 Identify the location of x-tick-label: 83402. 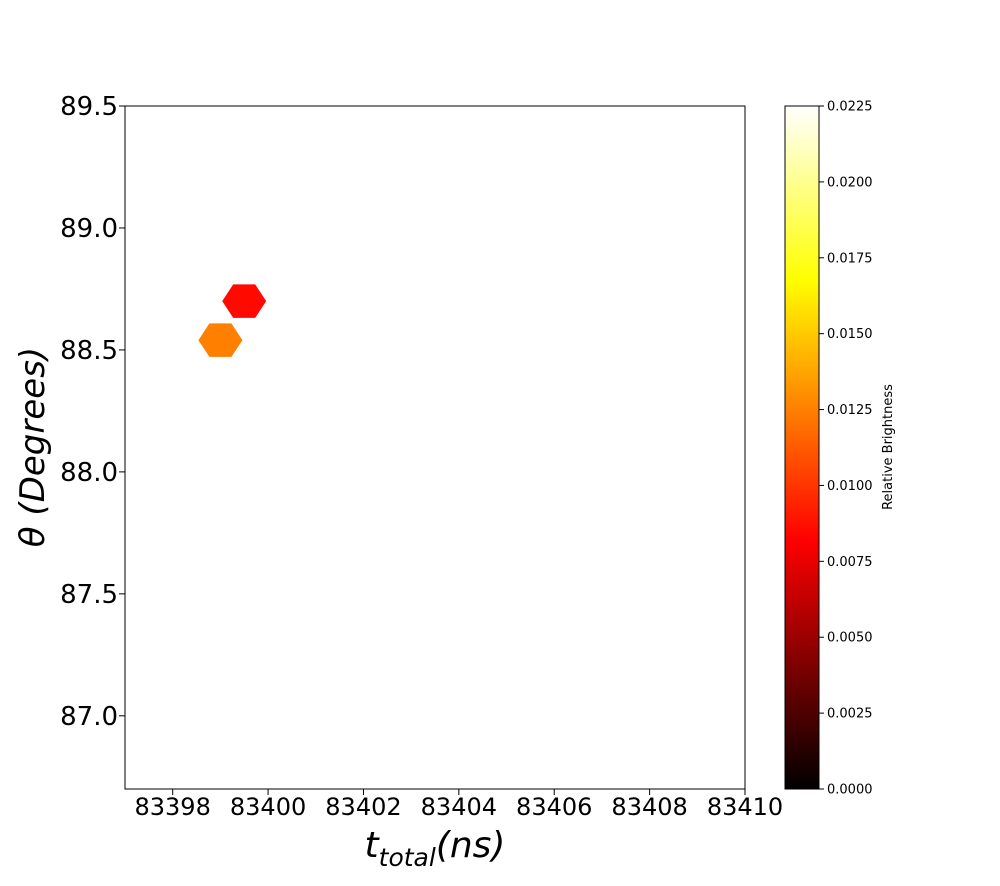
(363, 807).